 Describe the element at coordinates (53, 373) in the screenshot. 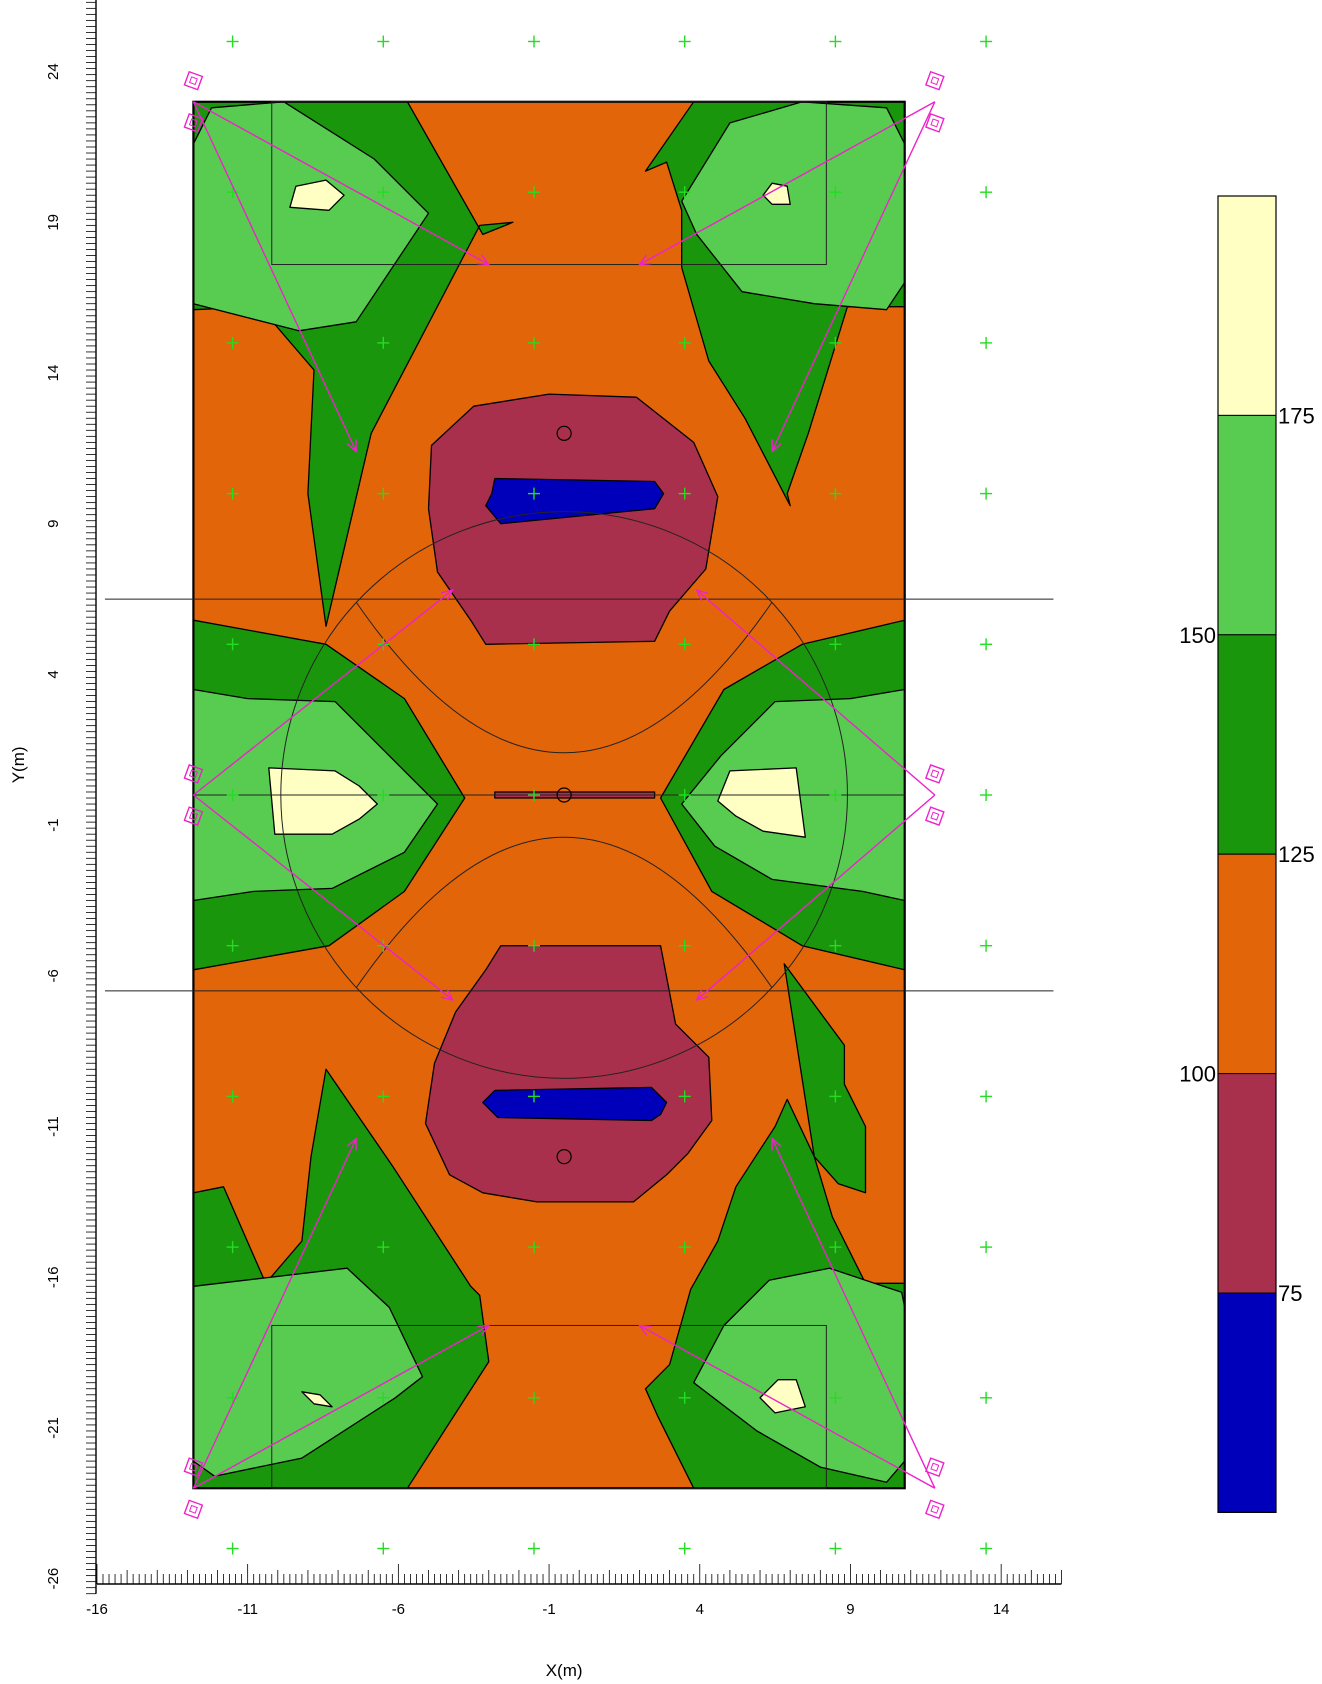

I see `y-tick-label: 14` at that location.